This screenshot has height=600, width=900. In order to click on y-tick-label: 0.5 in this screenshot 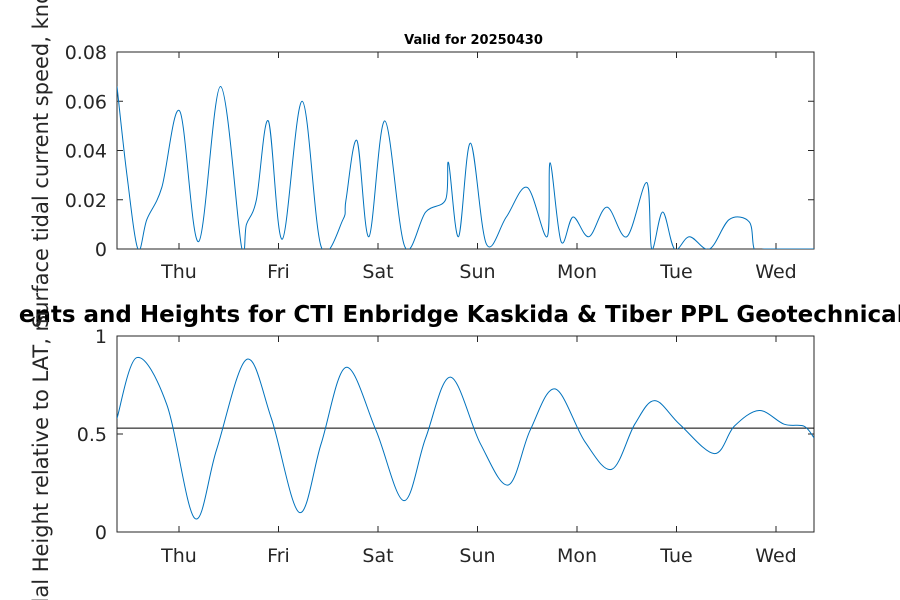, I will do `click(92, 435)`.